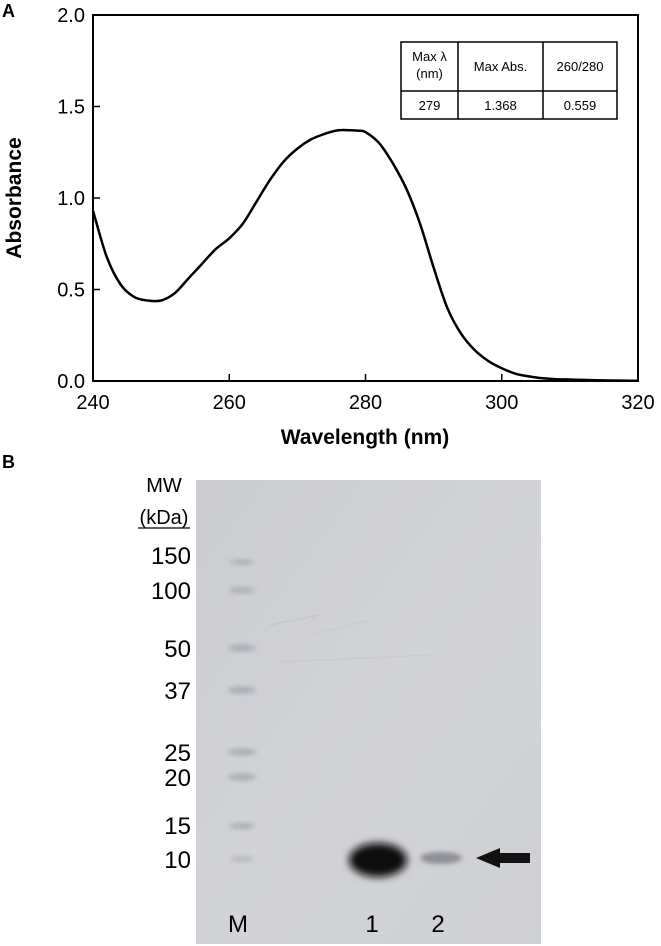 The image size is (661, 946). I want to click on mw-marker-label: 100, so click(171, 591).